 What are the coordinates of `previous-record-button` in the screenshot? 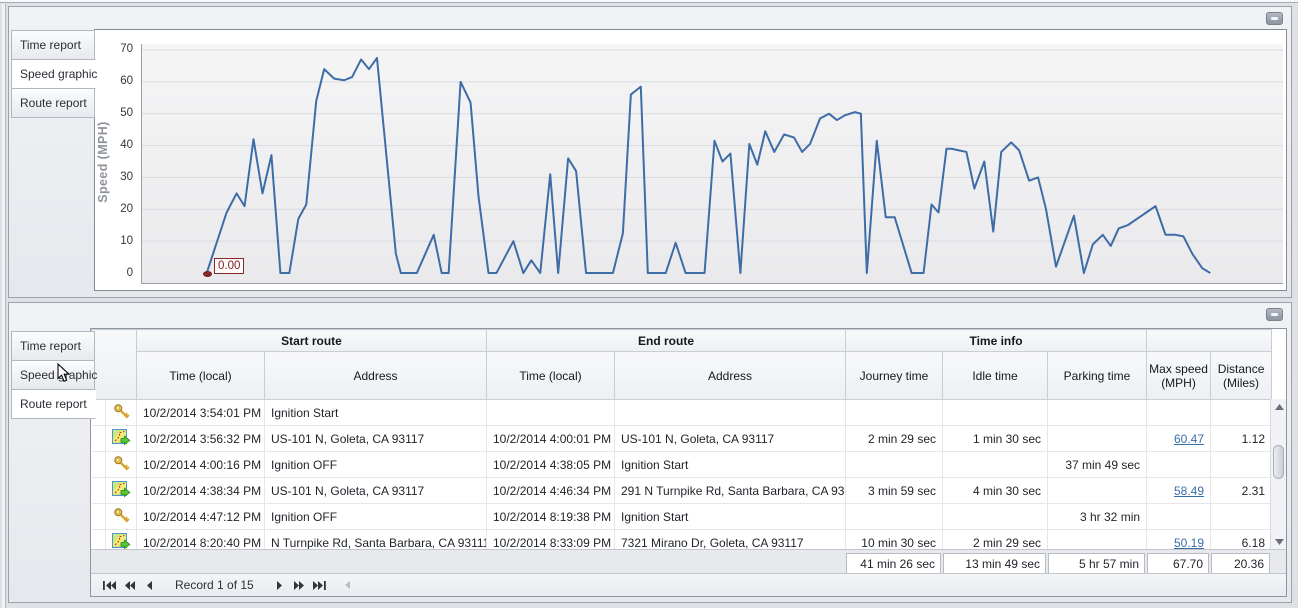 It's located at (149, 585).